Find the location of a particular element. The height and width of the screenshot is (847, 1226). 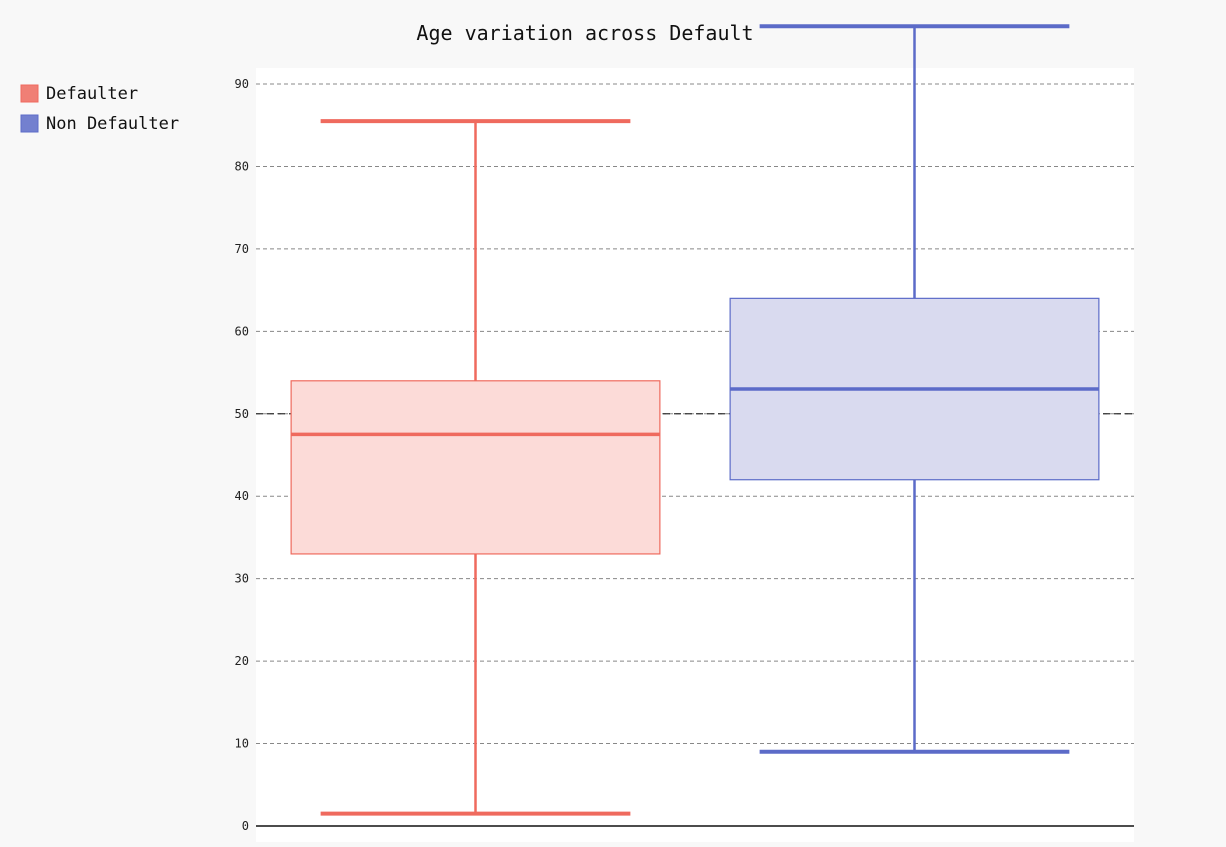

y-tick-label: 90 is located at coordinates (242, 84).